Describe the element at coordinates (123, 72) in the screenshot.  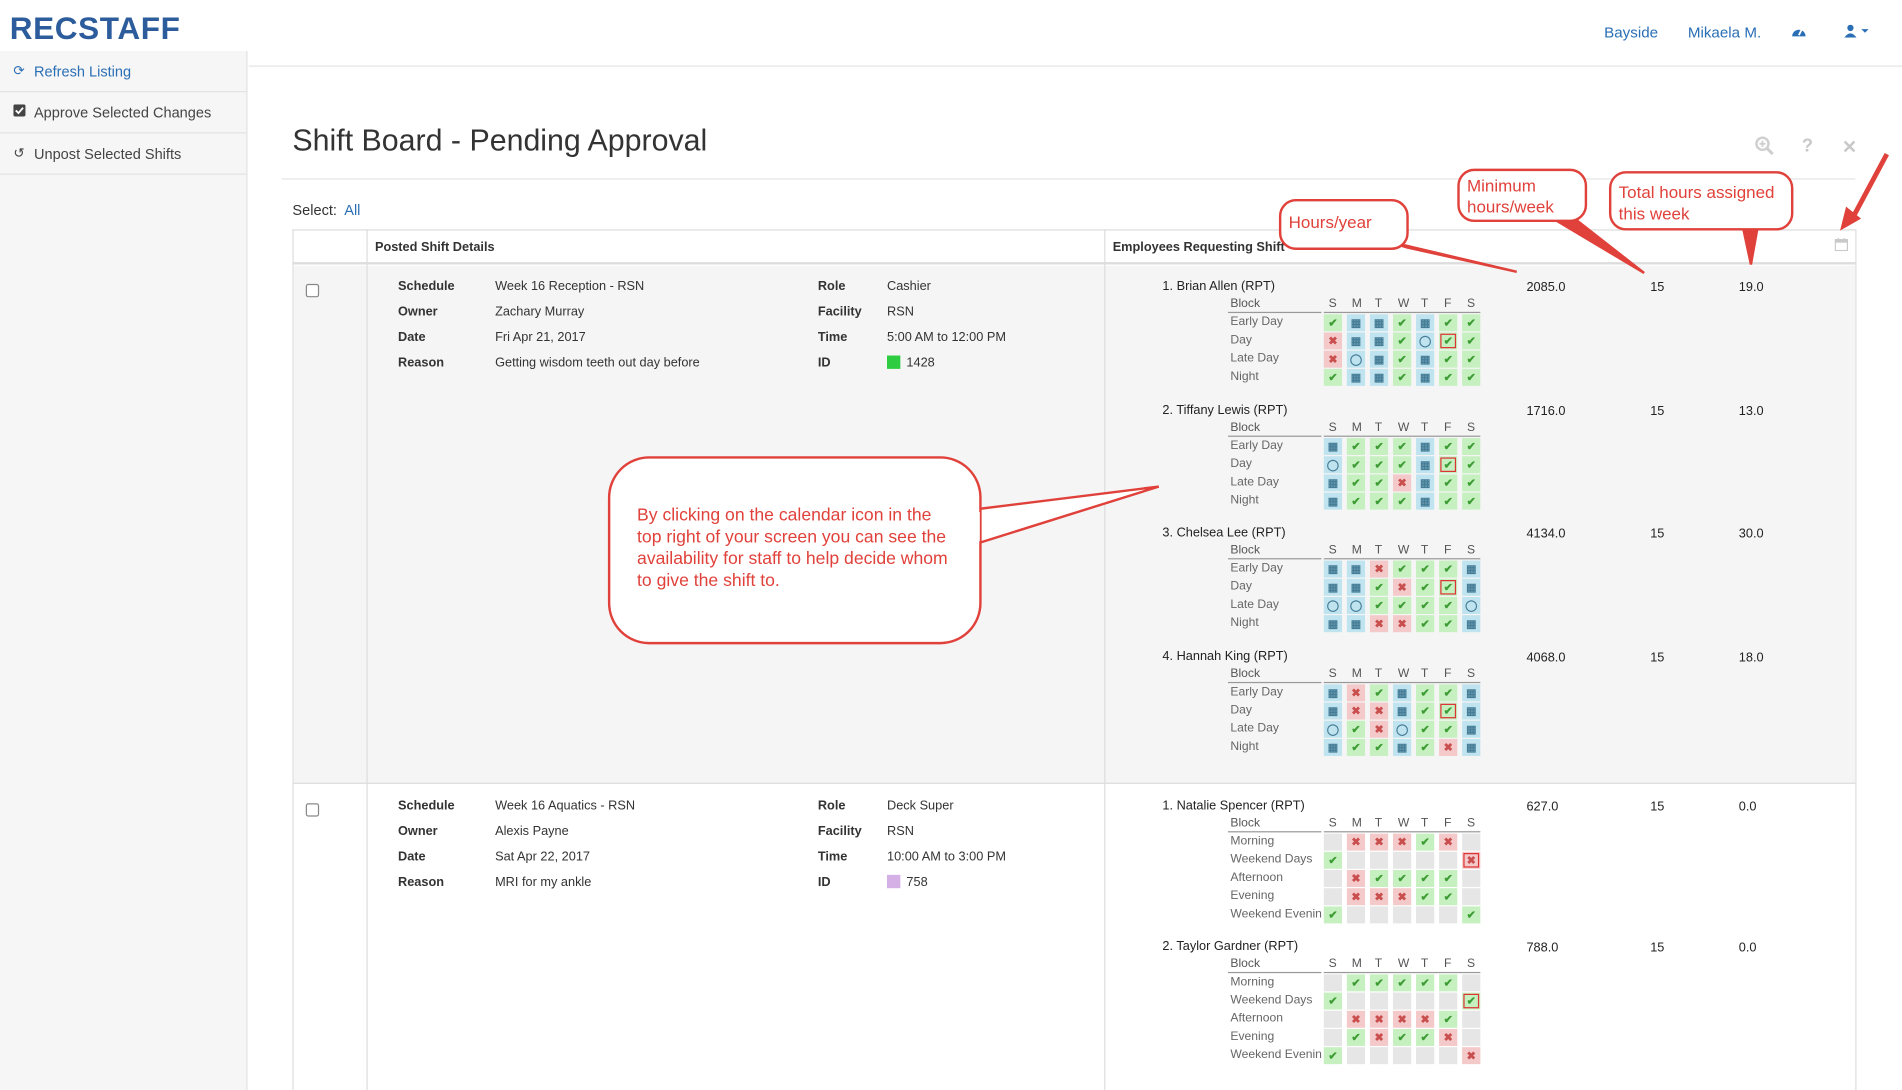
I see `refresh-listing-button: ⟳ Refresh Listing` at that location.